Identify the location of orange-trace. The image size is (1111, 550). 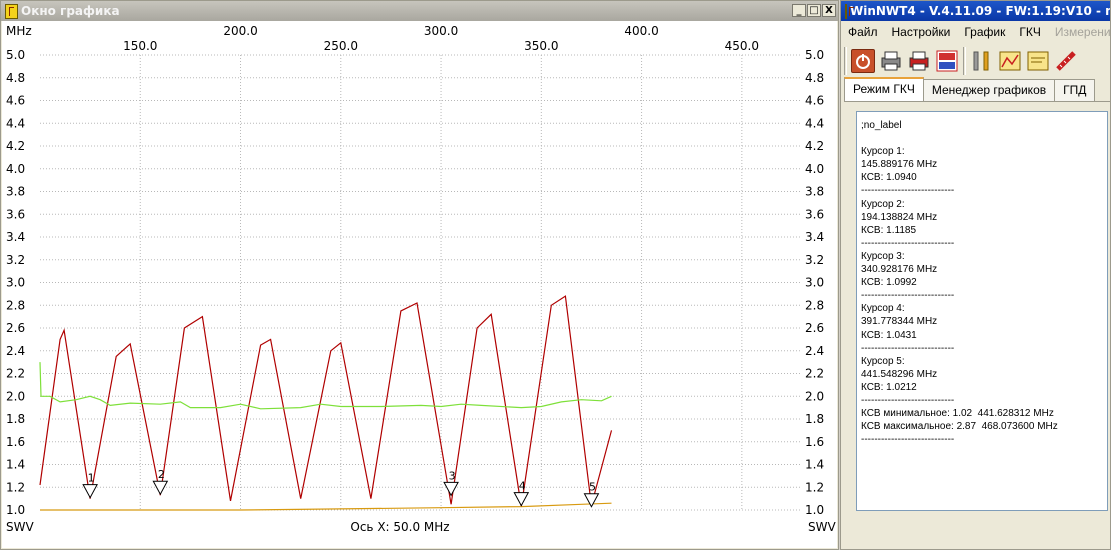
(326, 506).